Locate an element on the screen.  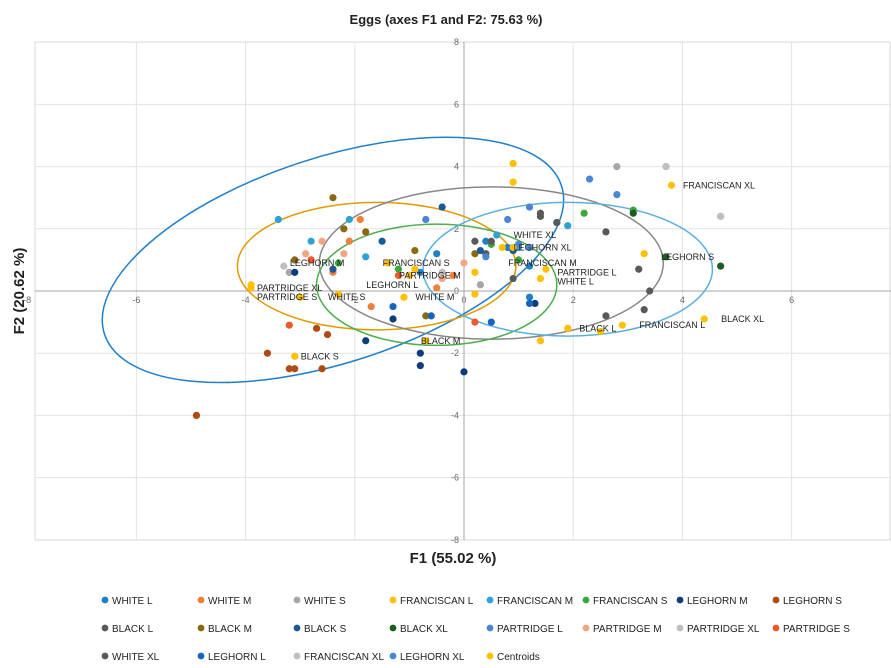
confidence-ellipse is located at coordinates (568, 269).